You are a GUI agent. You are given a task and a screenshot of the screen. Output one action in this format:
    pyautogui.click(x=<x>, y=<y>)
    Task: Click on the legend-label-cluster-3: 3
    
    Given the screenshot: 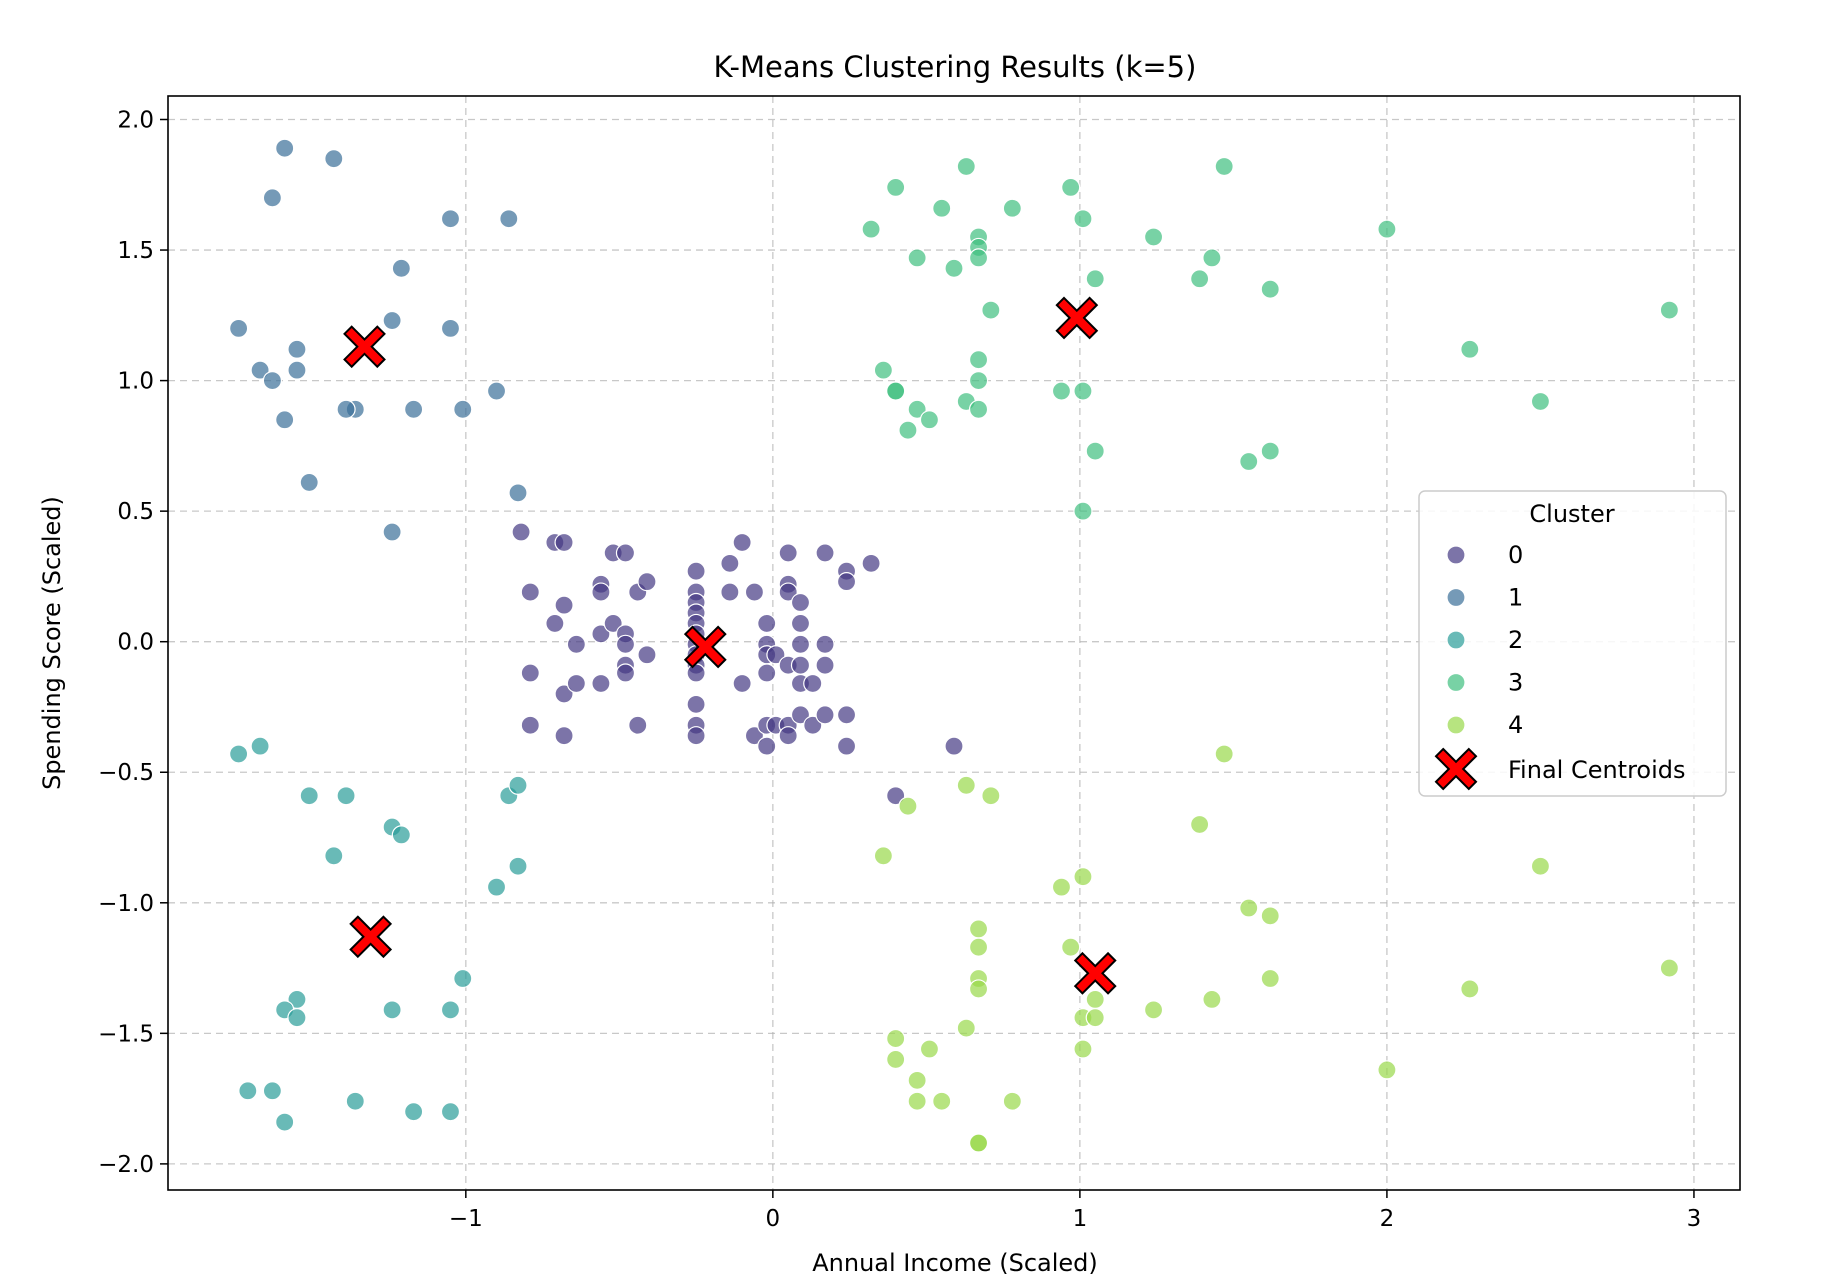 What is the action you would take?
    pyautogui.click(x=1515, y=683)
    